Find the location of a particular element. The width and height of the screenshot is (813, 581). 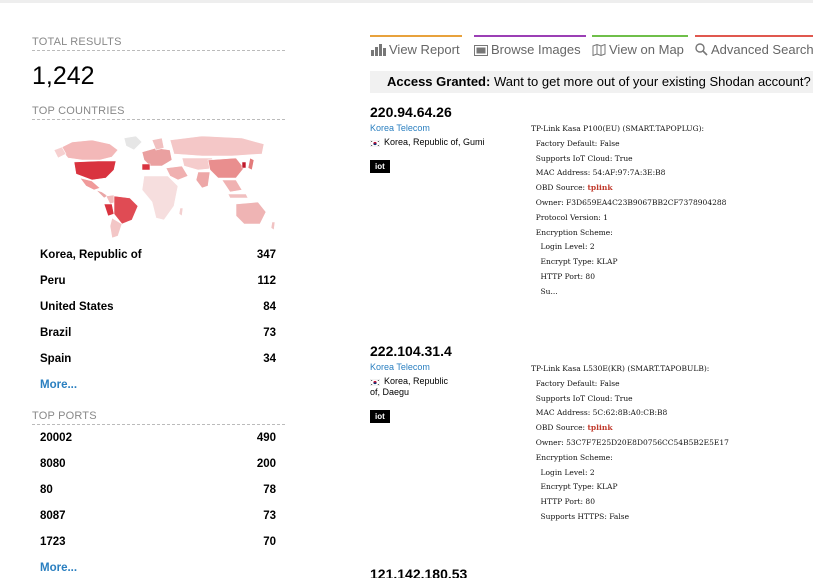

port-facet-row: 80 78 is located at coordinates (158, 490).